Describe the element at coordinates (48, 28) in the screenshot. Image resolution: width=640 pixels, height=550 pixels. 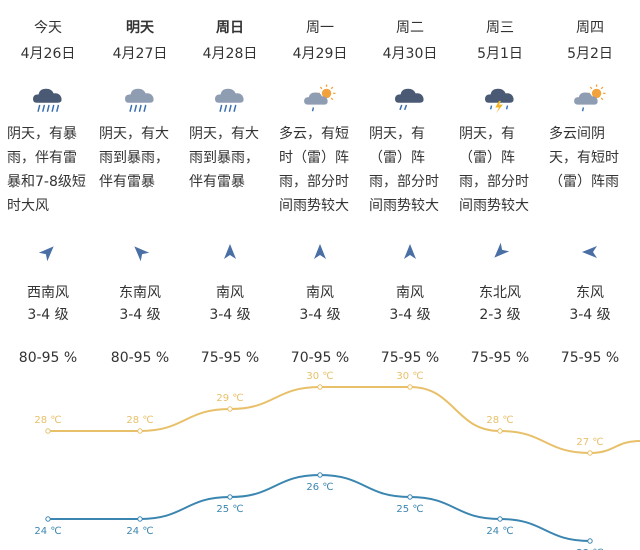
I see `day-label: 今天` at that location.